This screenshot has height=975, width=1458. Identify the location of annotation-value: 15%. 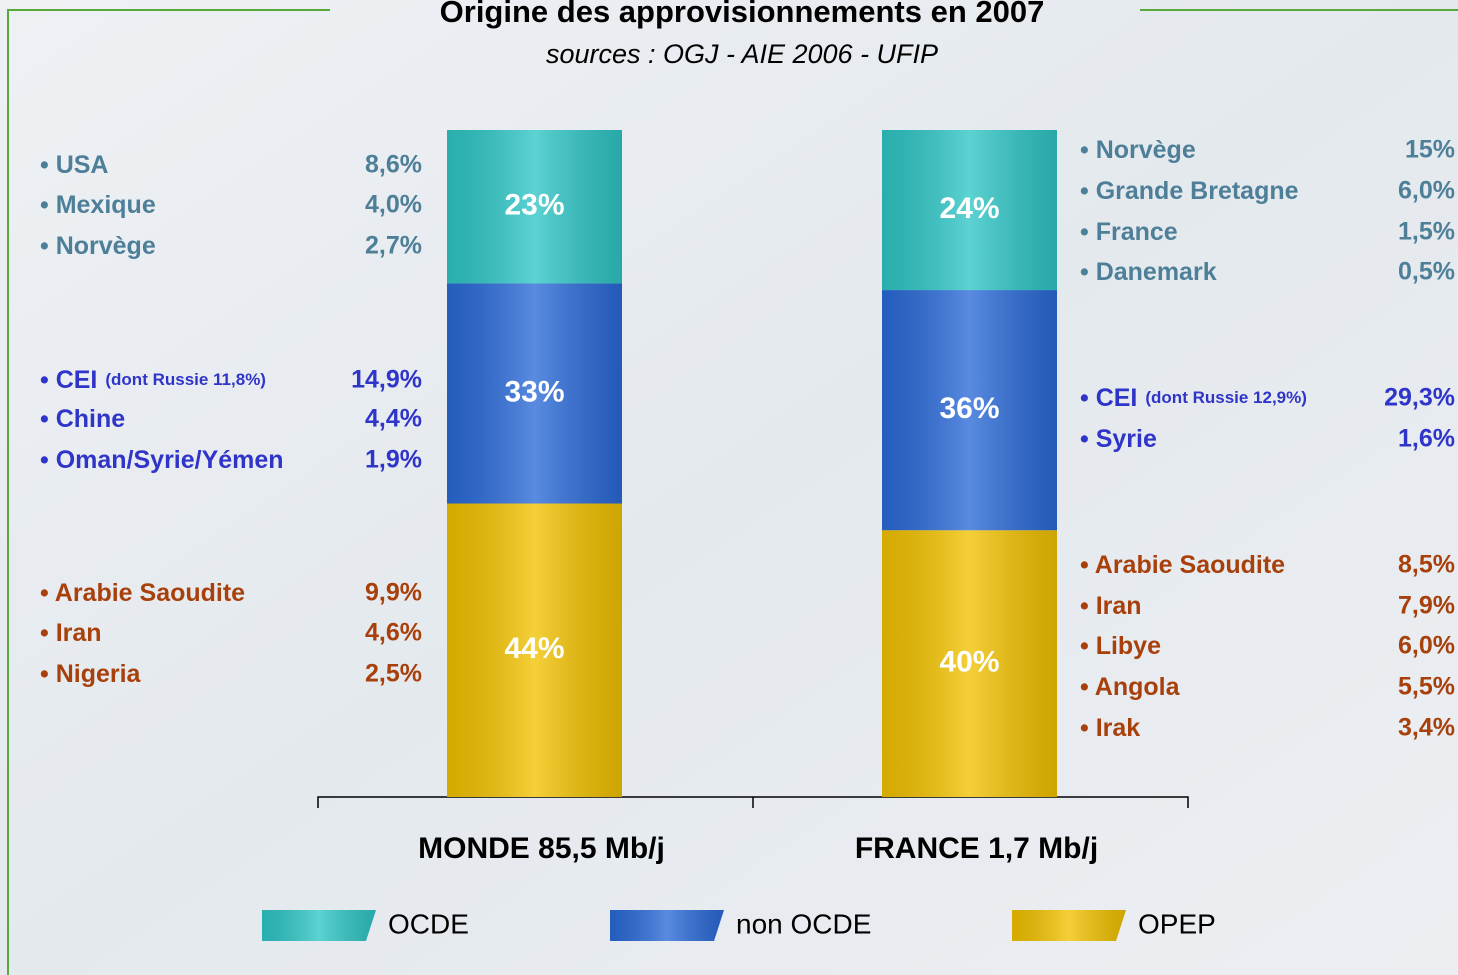
(1430, 150).